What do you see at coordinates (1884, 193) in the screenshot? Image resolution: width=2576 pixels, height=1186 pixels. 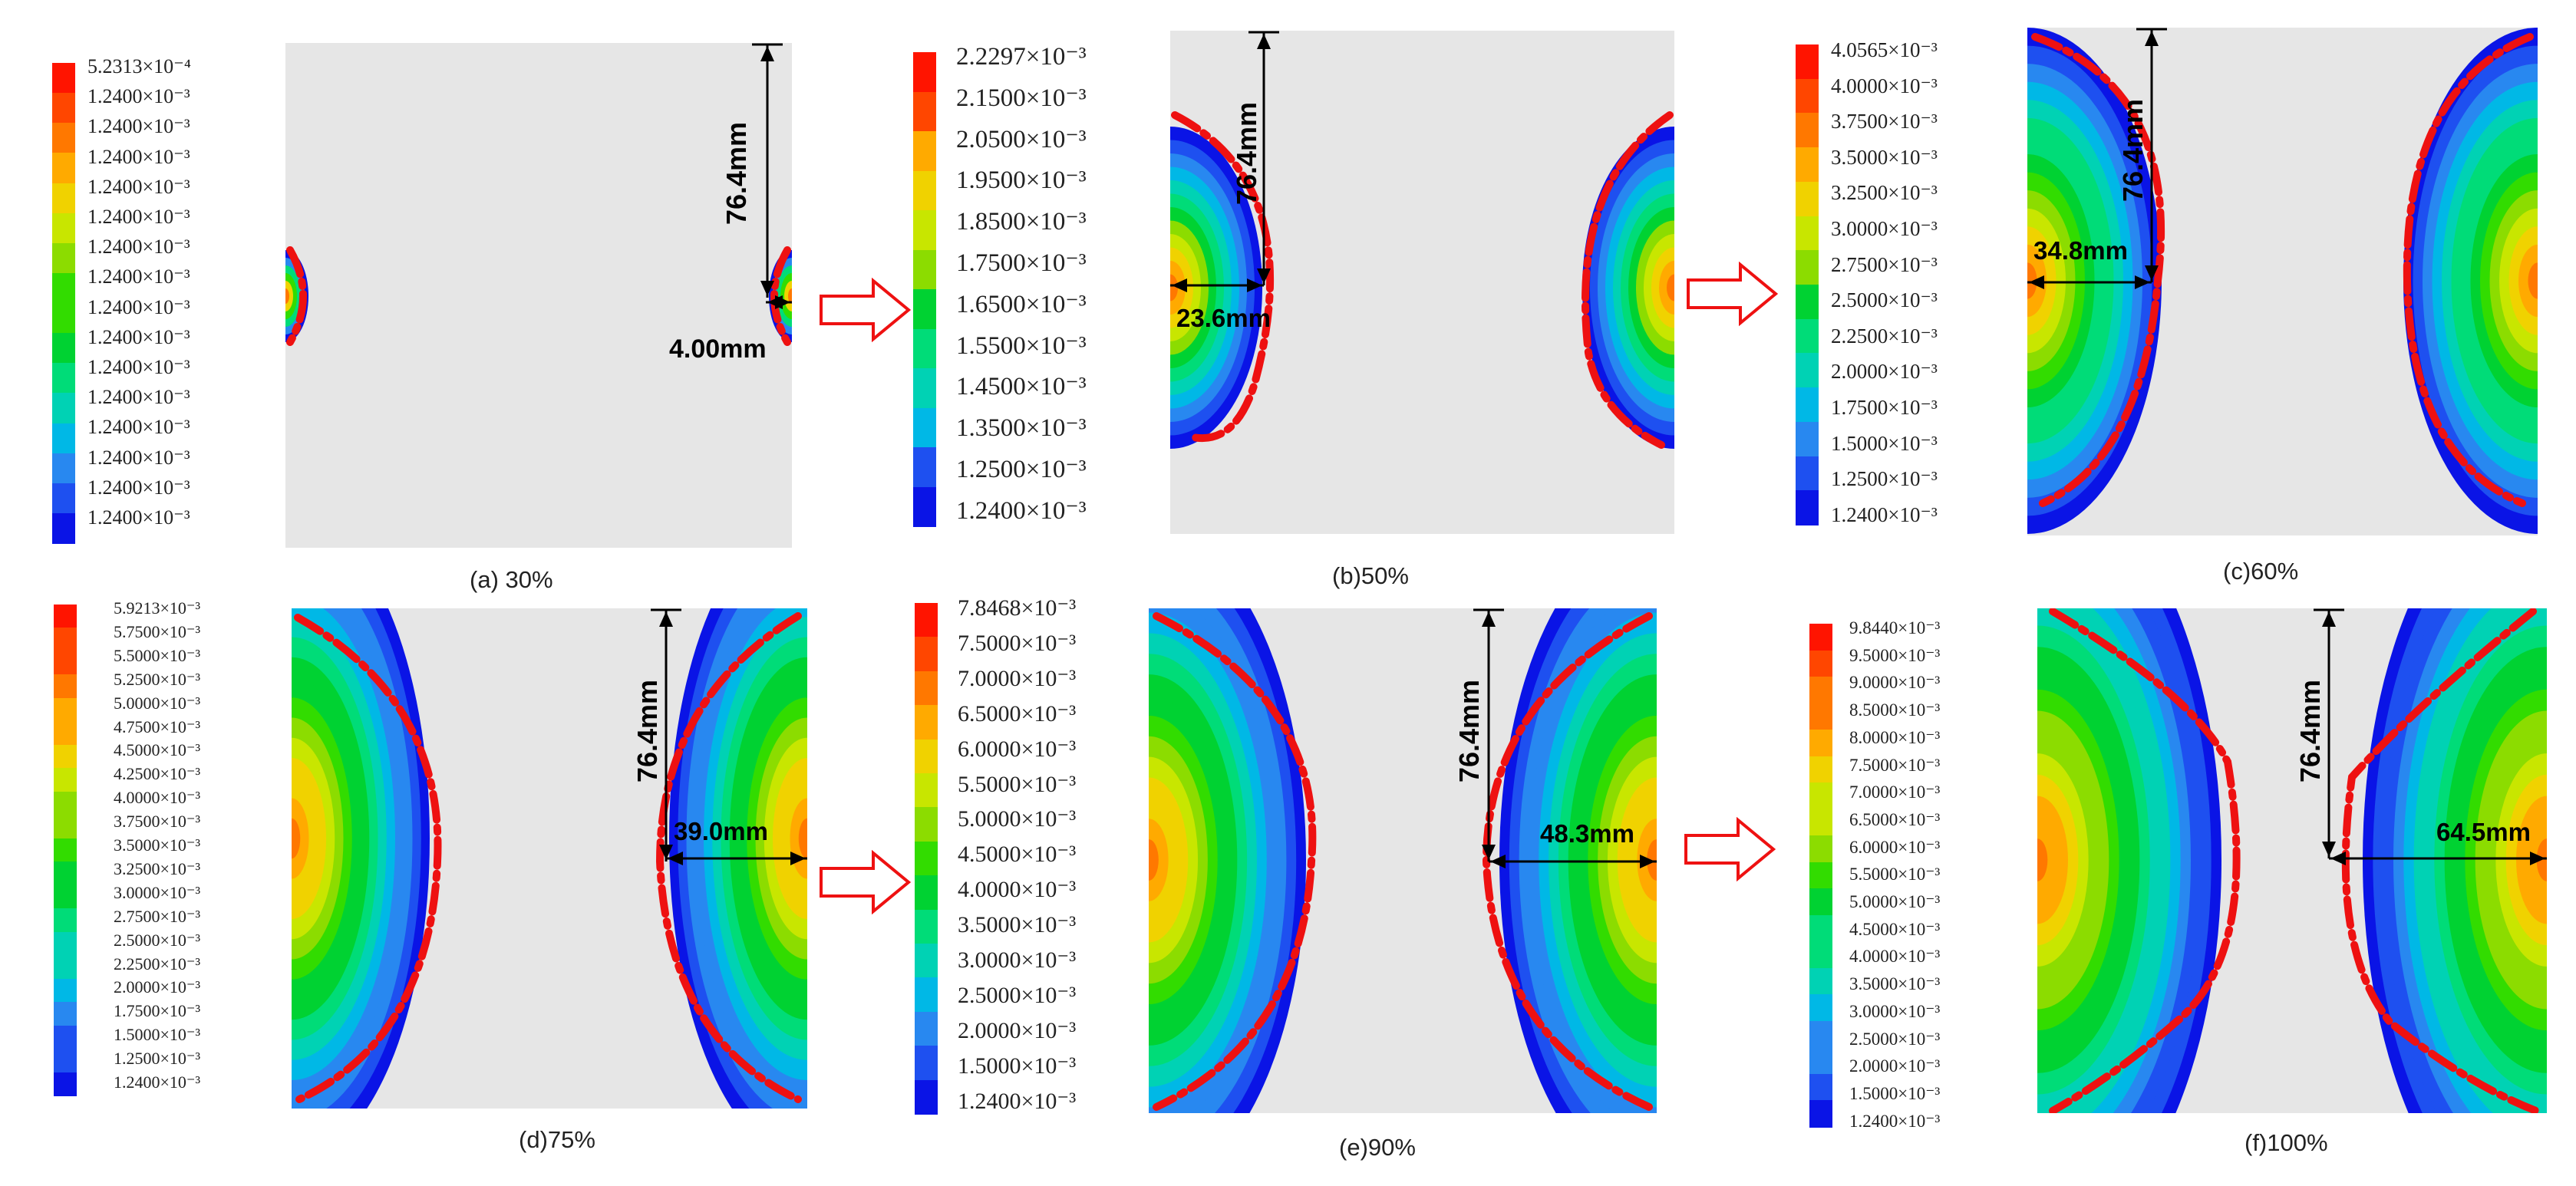 I see `legend-value: 3.2500×10⁻³` at bounding box center [1884, 193].